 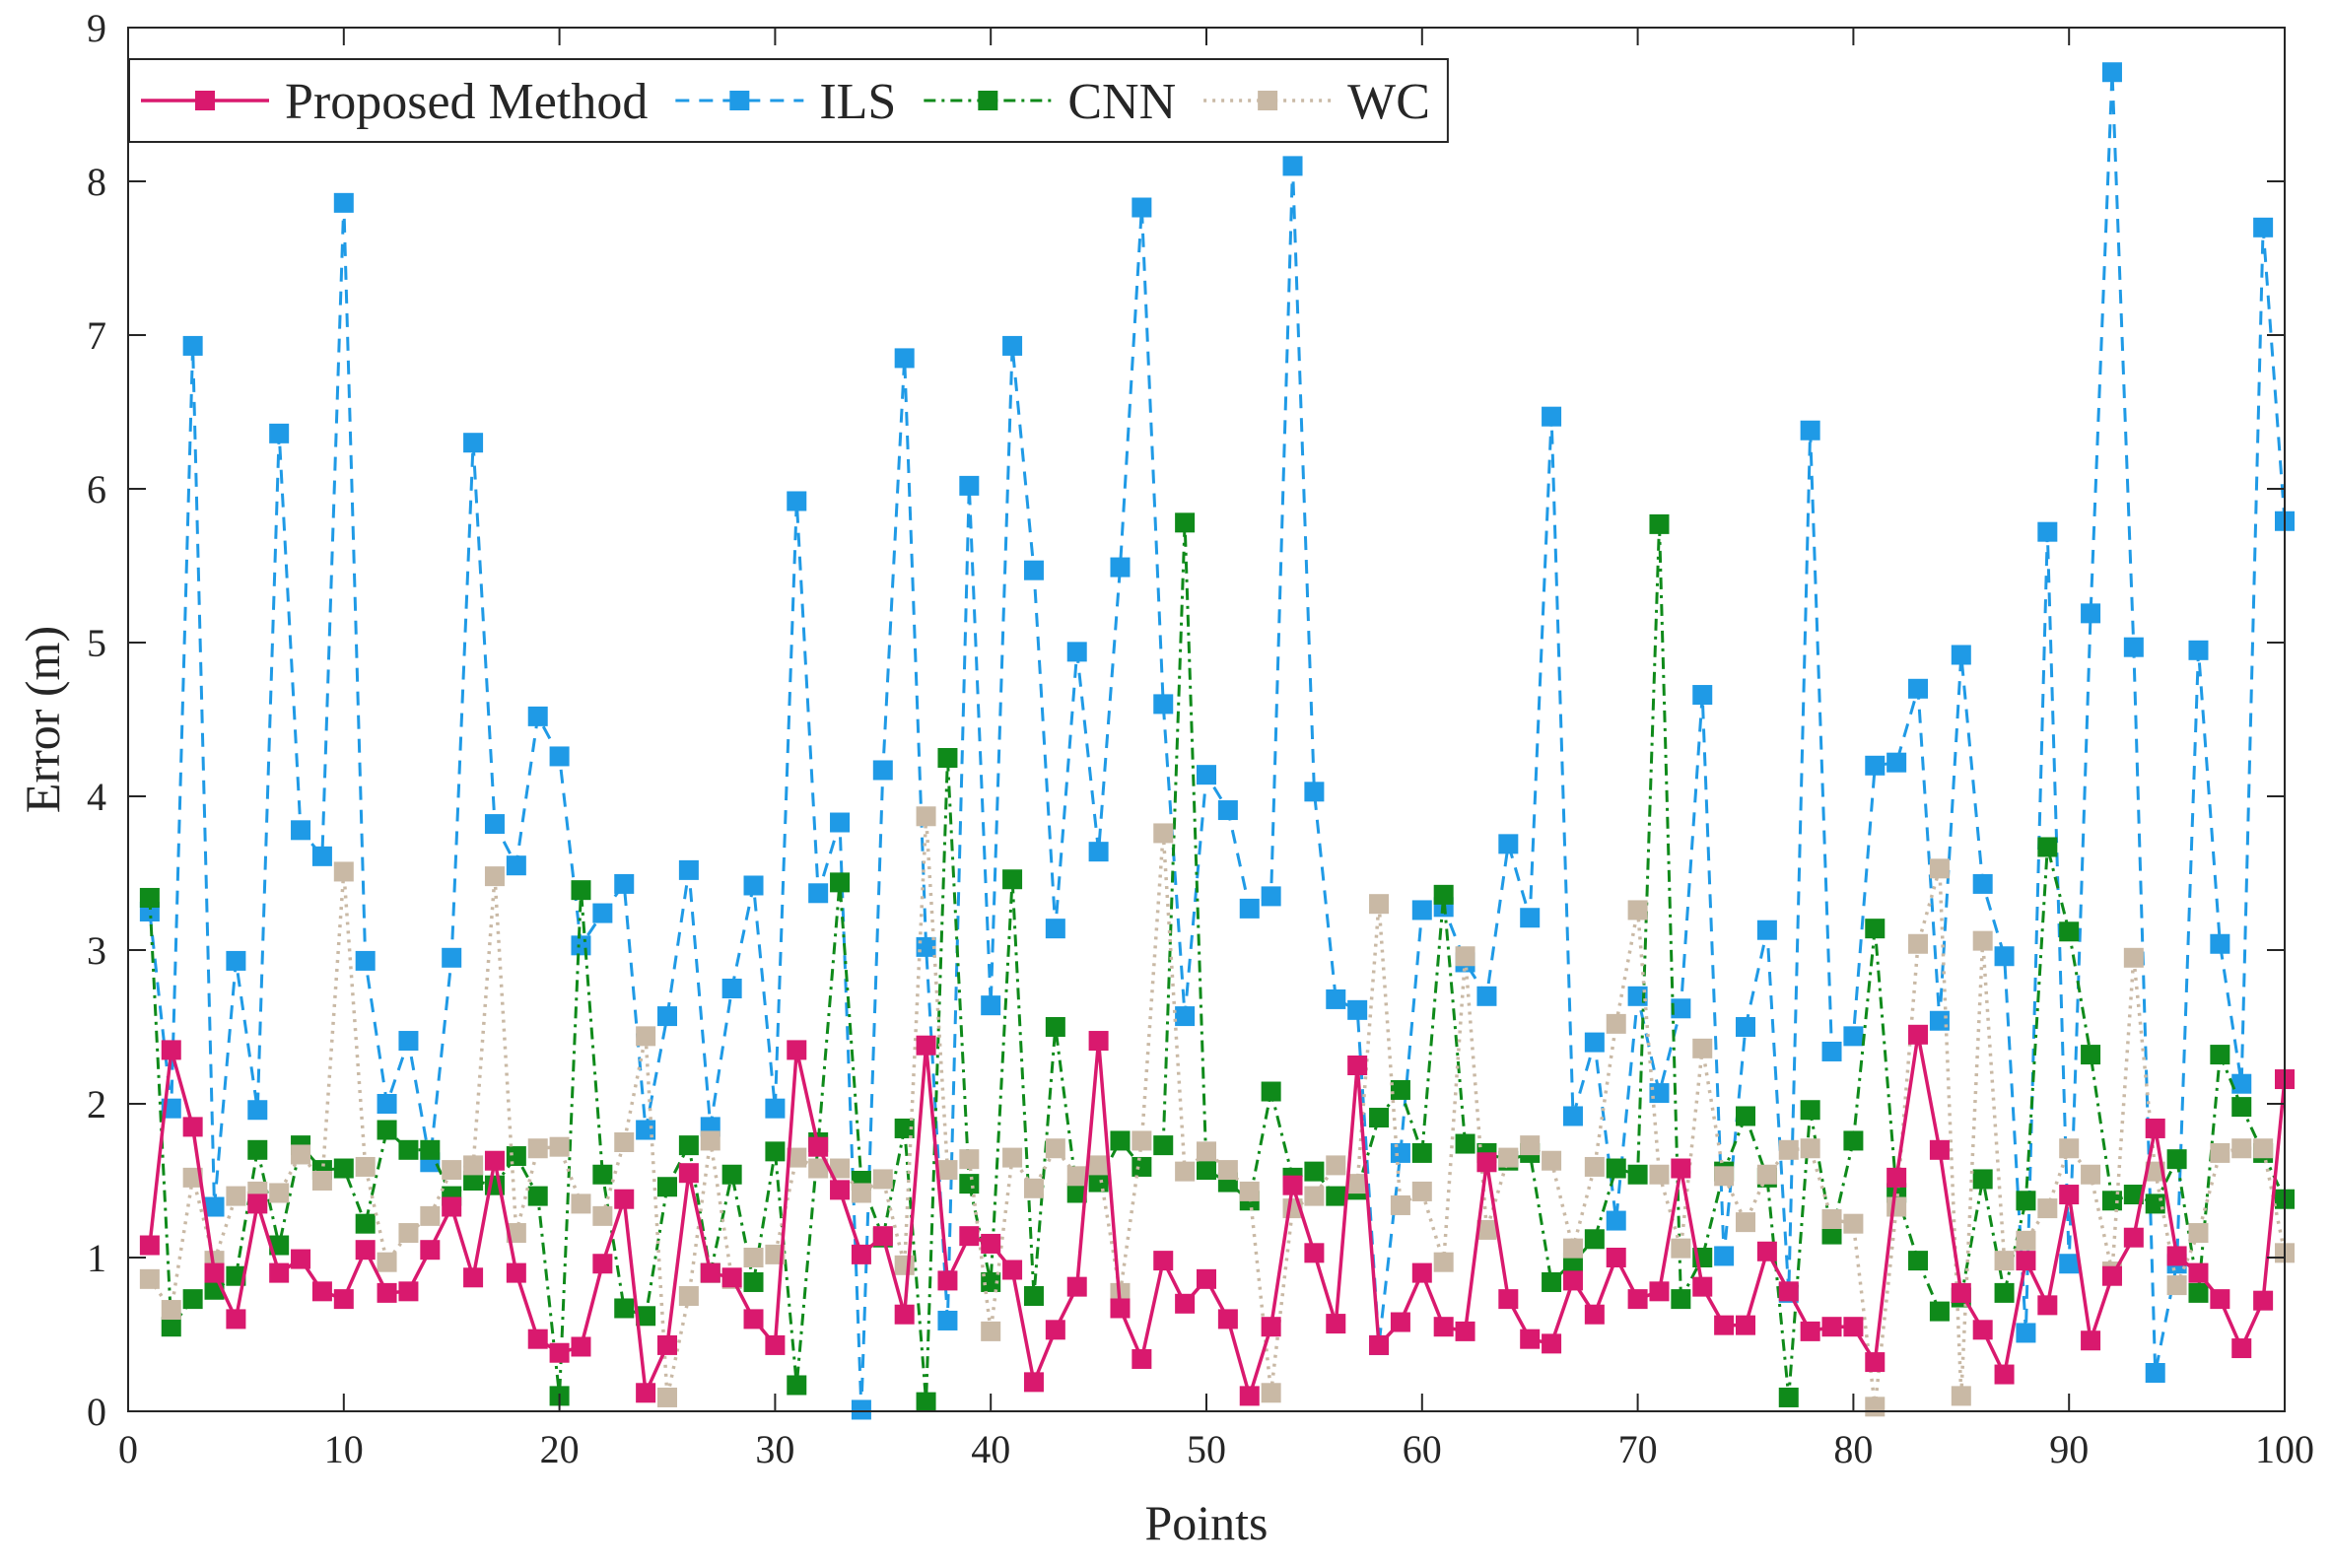 What do you see at coordinates (1206, 1449) in the screenshot?
I see `x-tick-label: 50` at bounding box center [1206, 1449].